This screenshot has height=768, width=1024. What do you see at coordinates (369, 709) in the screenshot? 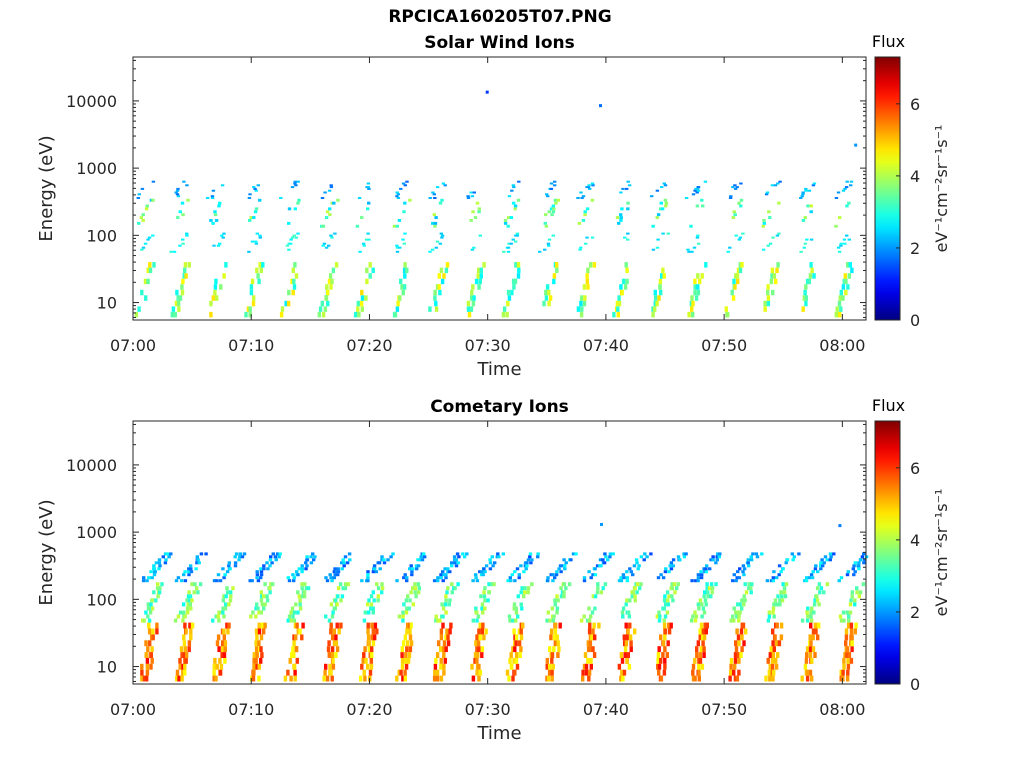
I see `x-tick-label: 07:20` at bounding box center [369, 709].